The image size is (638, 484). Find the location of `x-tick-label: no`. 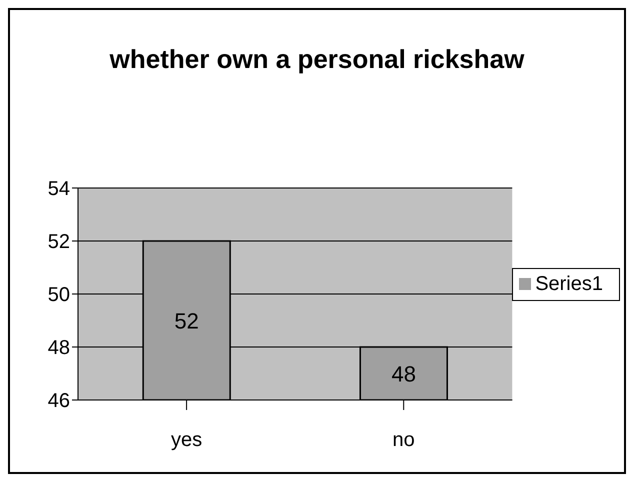

x-tick-label: no is located at coordinates (403, 440).